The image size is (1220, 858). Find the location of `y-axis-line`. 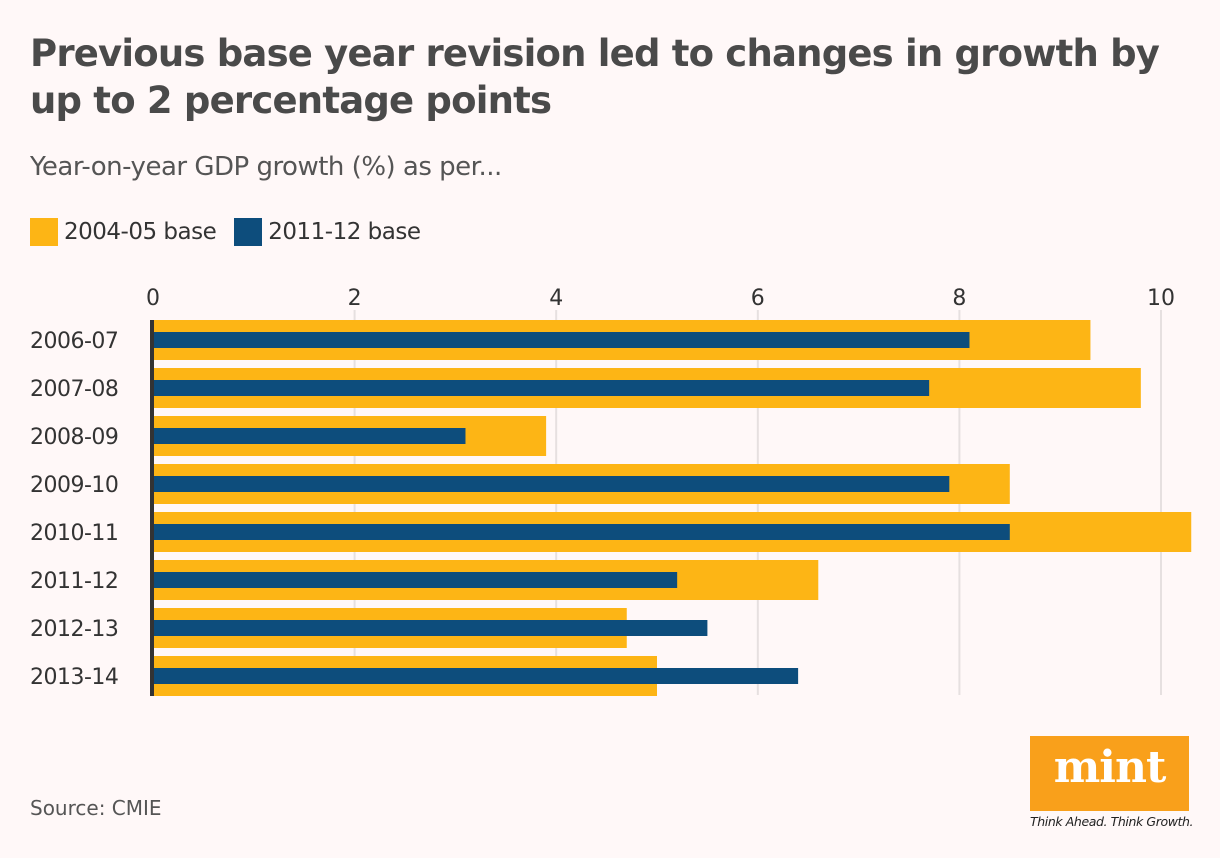

y-axis-line is located at coordinates (152, 508).